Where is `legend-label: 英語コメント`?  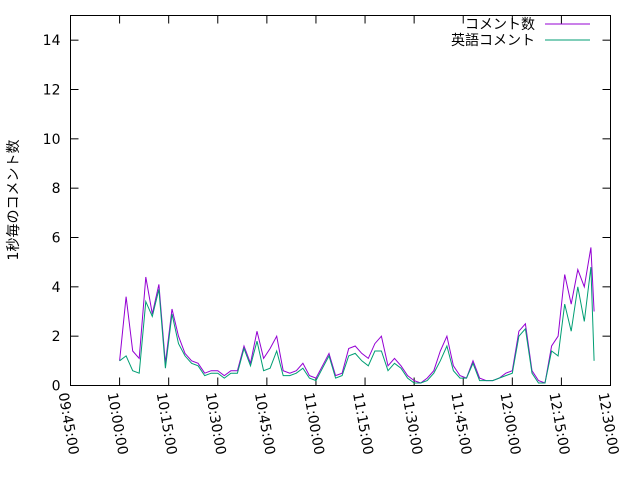 legend-label: 英語コメント is located at coordinates (493, 40).